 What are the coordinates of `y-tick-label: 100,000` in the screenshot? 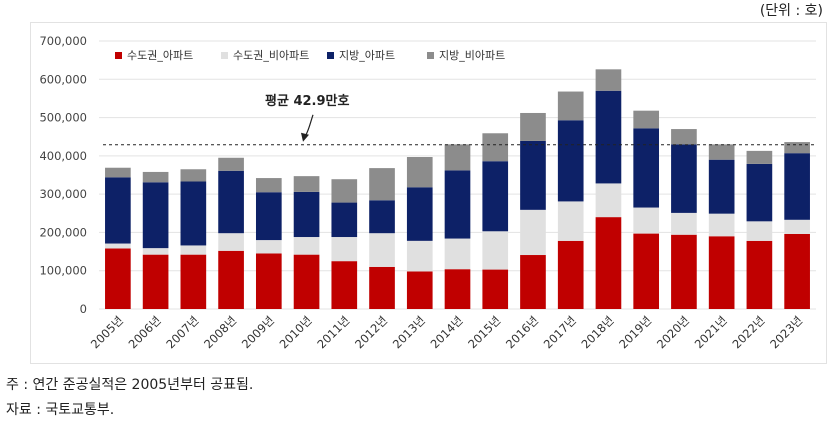 It's located at (63, 271).